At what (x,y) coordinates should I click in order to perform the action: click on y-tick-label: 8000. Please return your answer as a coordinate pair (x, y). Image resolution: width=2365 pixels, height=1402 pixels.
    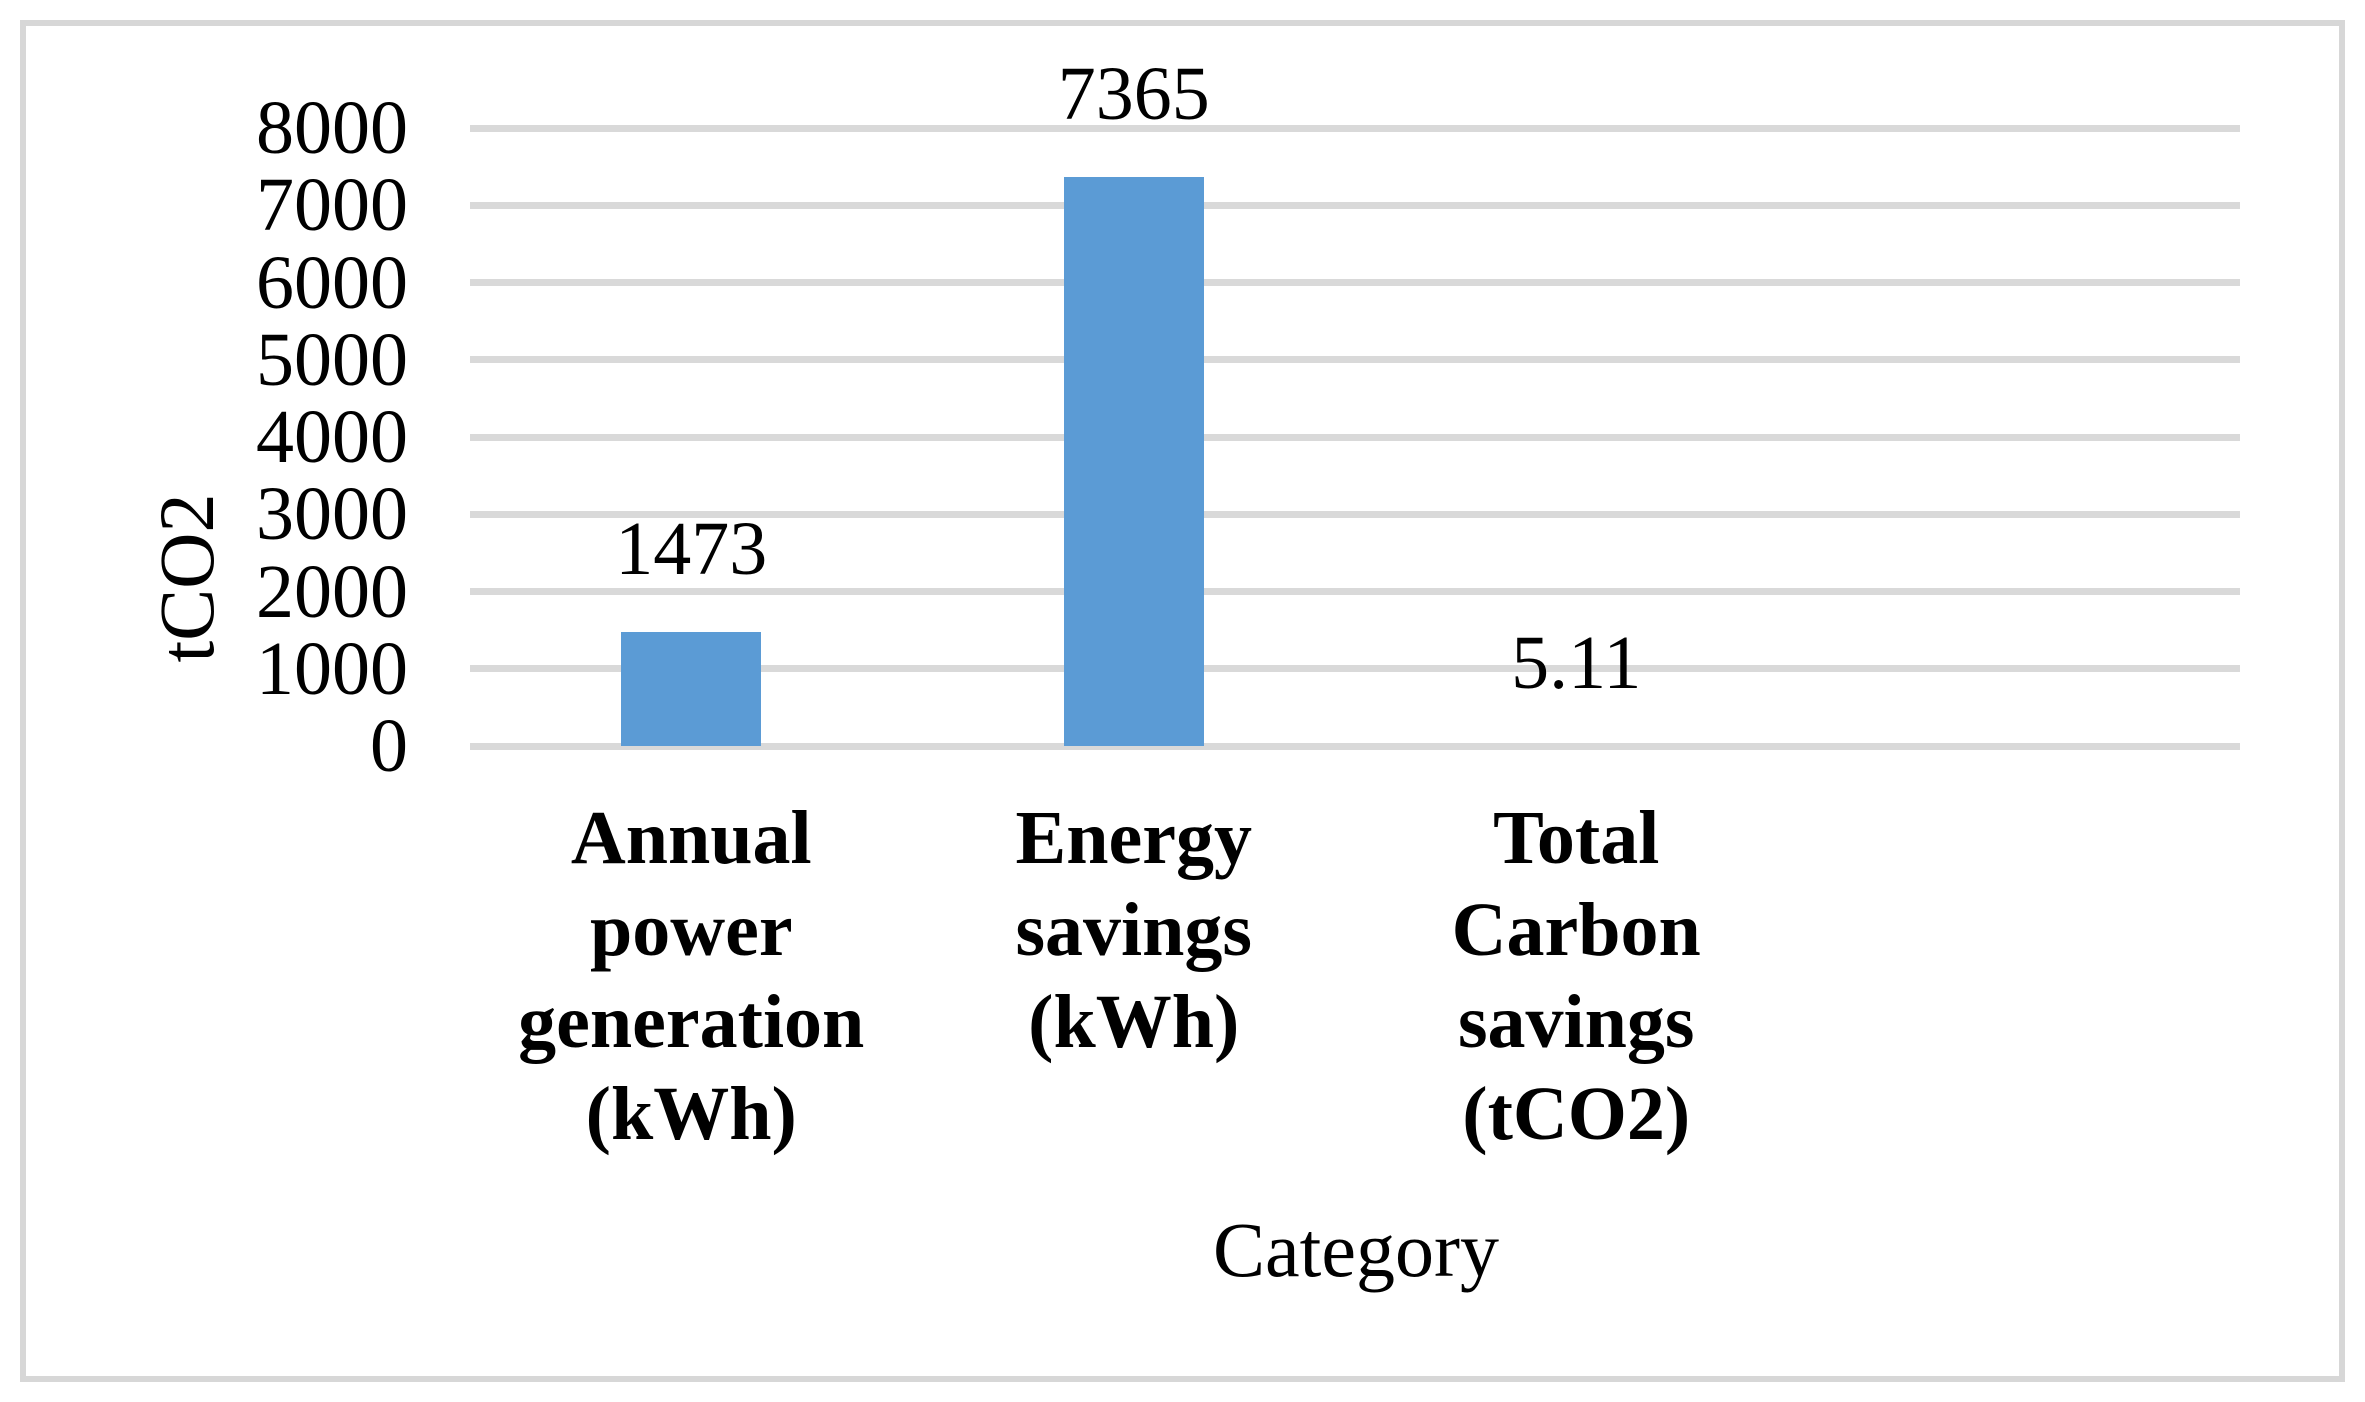
    Looking at the image, I should click on (332, 128).